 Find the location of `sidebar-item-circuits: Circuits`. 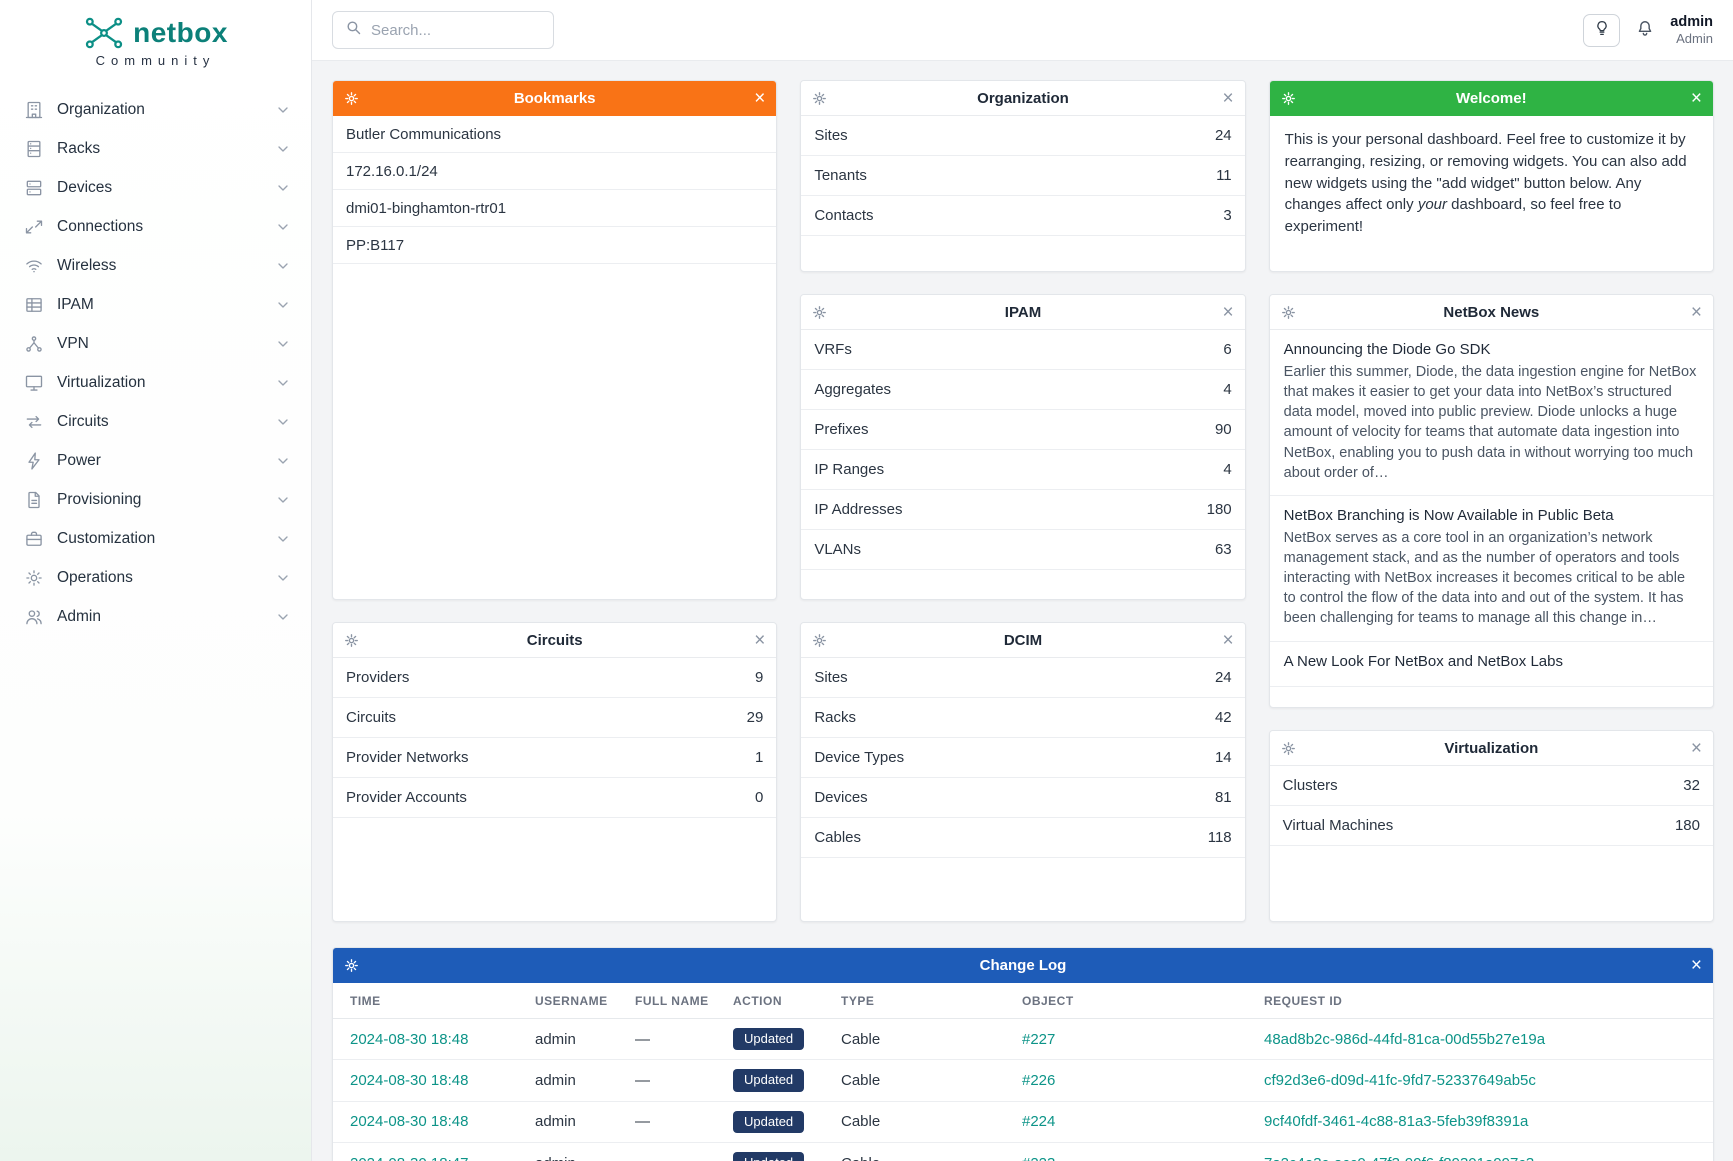

sidebar-item-circuits: Circuits is located at coordinates (155, 421).